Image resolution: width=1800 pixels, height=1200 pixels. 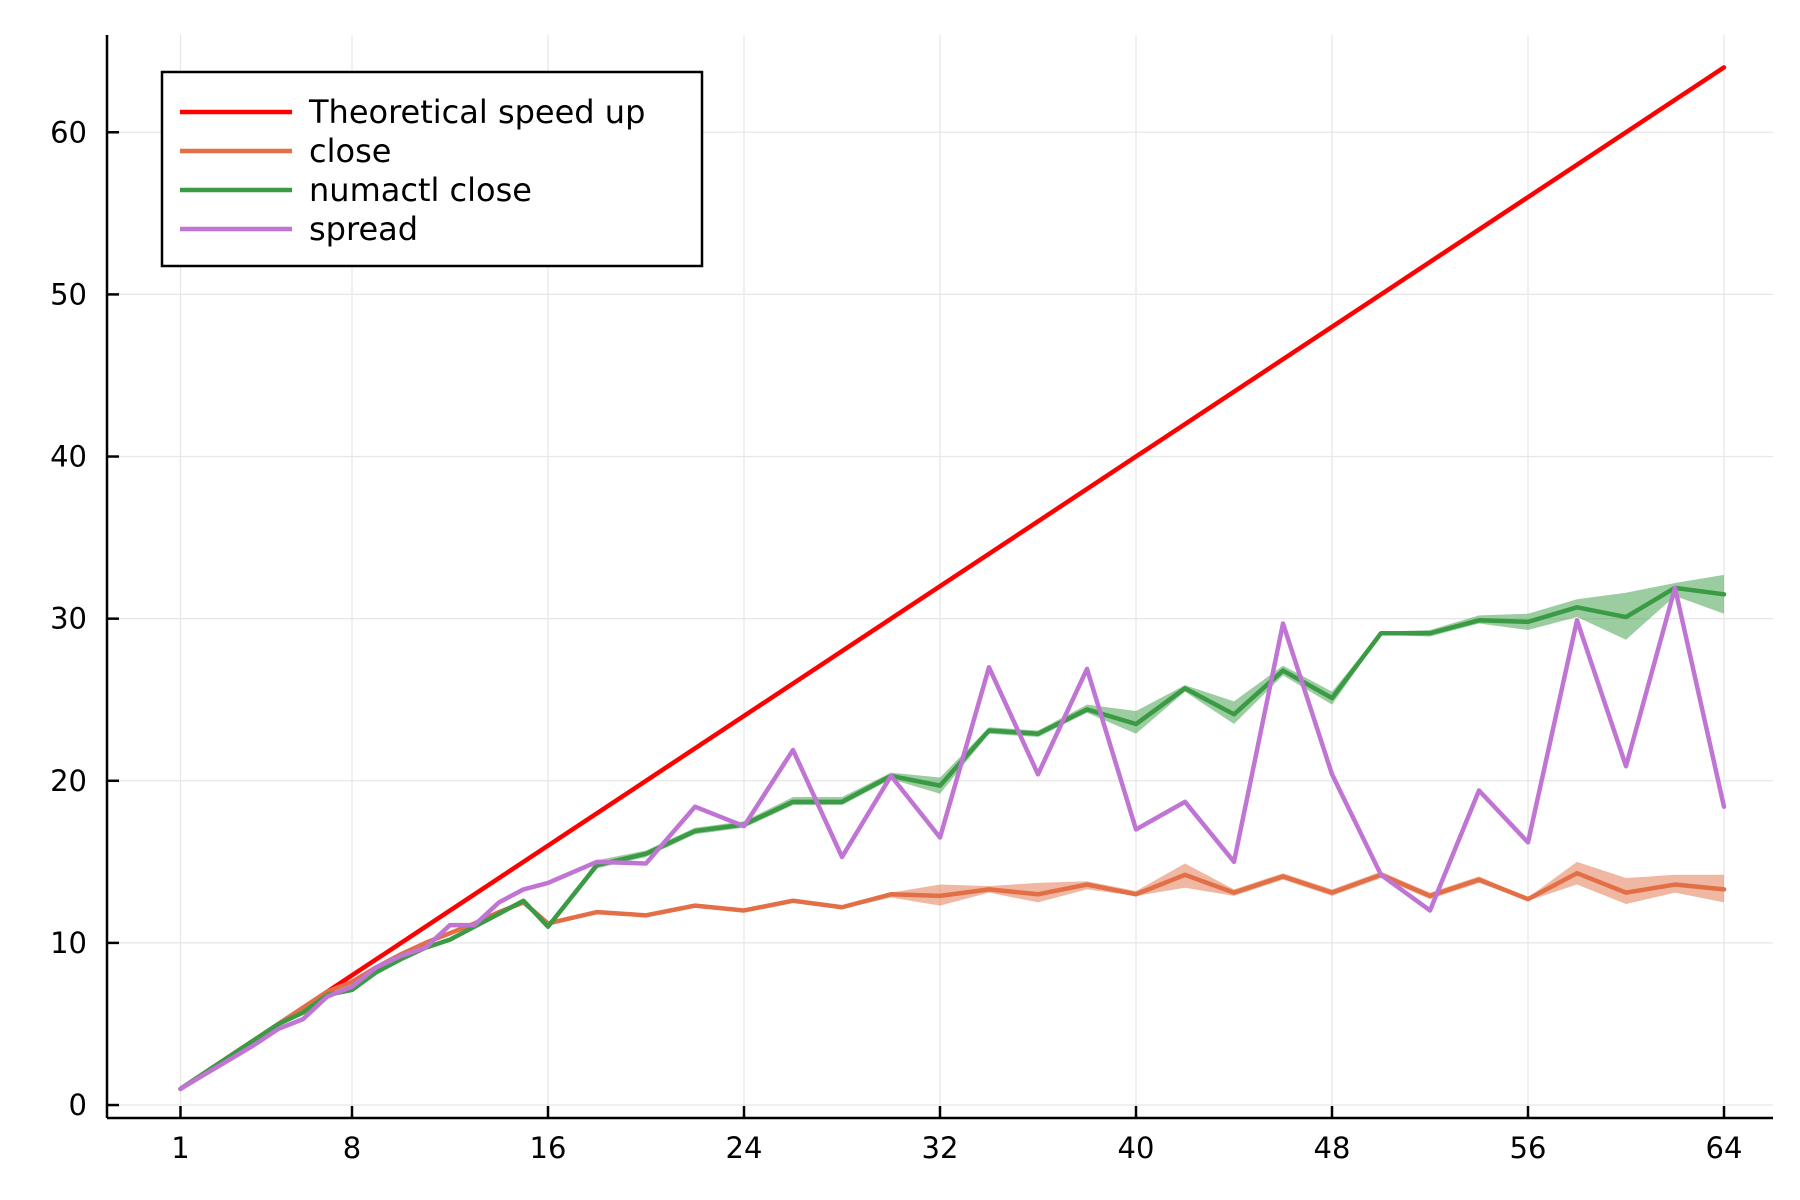 What do you see at coordinates (352, 1148) in the screenshot?
I see `x-tick-label-1: 8` at bounding box center [352, 1148].